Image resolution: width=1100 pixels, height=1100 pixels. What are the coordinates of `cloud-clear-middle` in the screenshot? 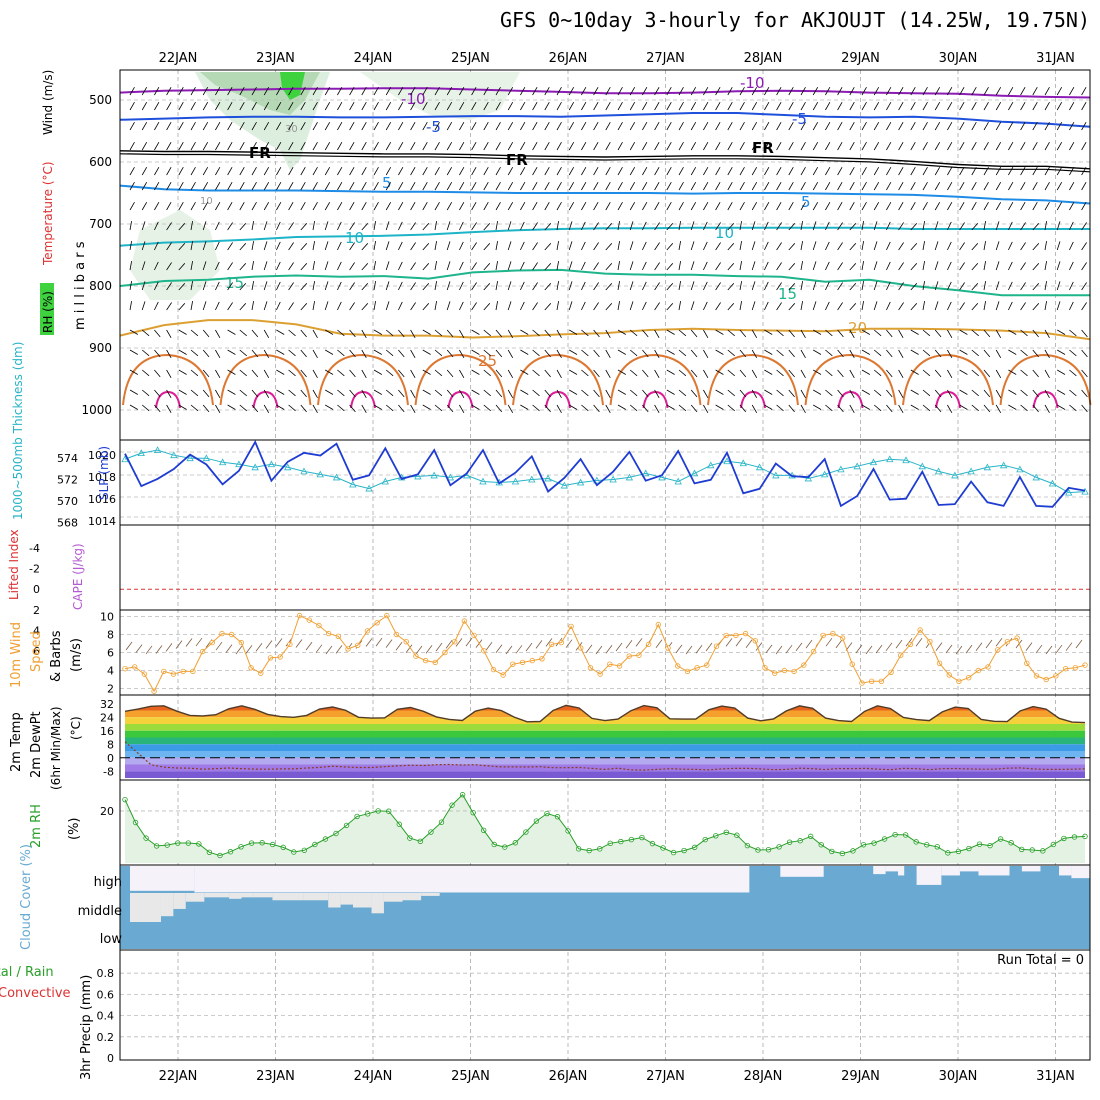 It's located at (179, 901).